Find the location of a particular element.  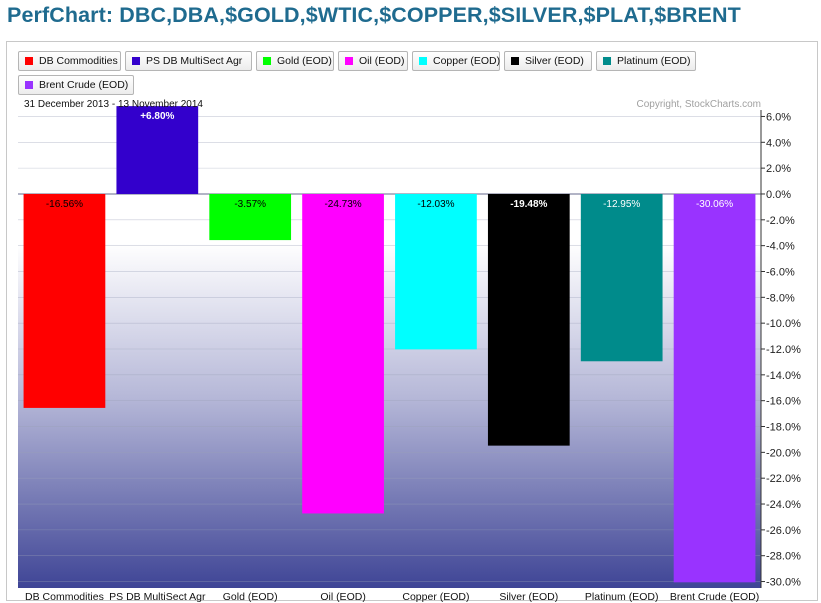

legend-label: Brent Crude (EOD) is located at coordinates (84, 85).